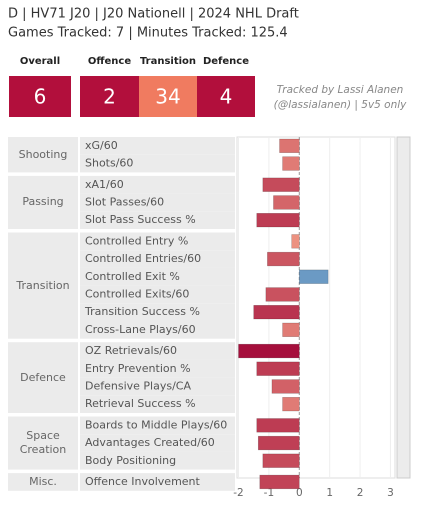 This screenshot has width=422, height=506. Describe the element at coordinates (140, 219) in the screenshot. I see `row-label: Slot Pass Success %` at that location.